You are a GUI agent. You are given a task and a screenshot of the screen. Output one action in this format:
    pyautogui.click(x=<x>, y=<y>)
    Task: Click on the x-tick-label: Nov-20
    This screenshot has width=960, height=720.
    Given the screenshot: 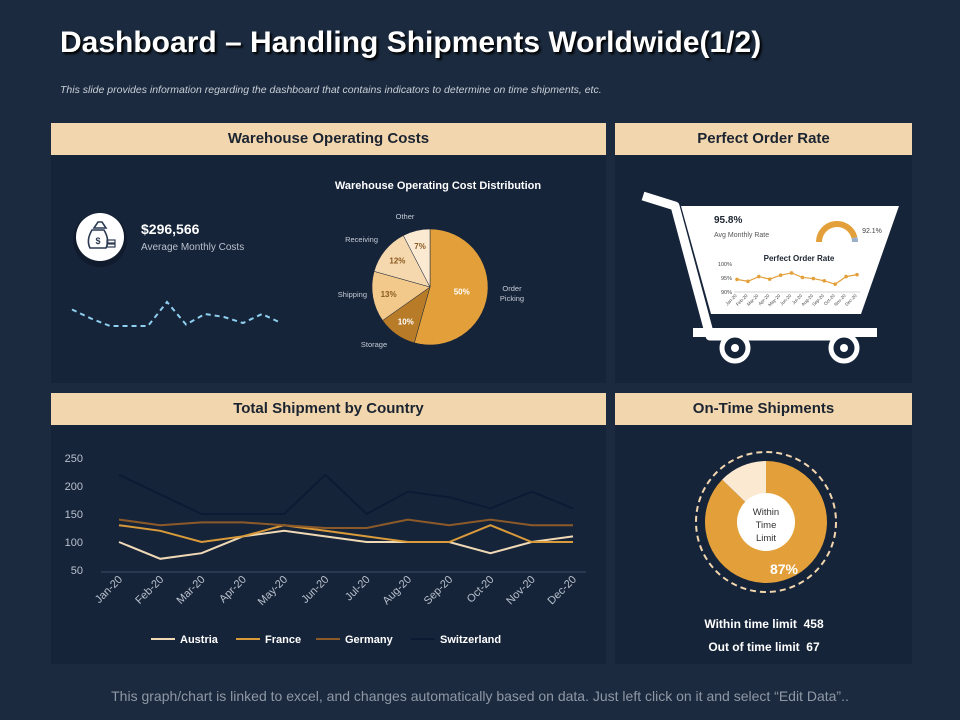 What is the action you would take?
    pyautogui.click(x=521, y=591)
    